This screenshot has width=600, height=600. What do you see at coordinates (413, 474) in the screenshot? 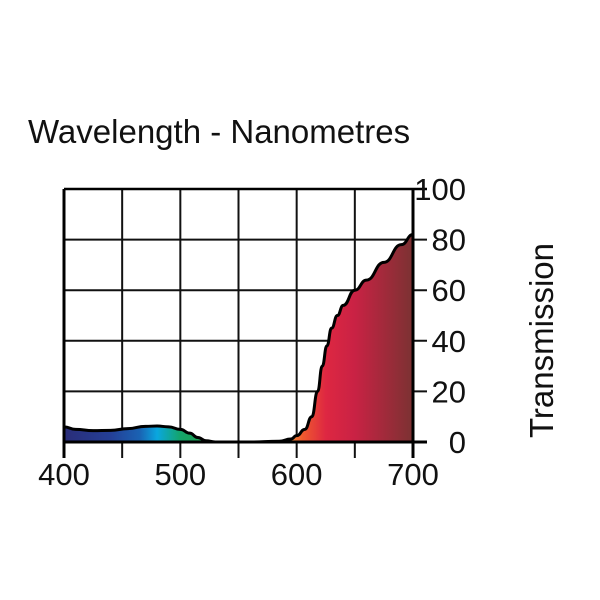
I see `x-tick-label: 700` at bounding box center [413, 474].